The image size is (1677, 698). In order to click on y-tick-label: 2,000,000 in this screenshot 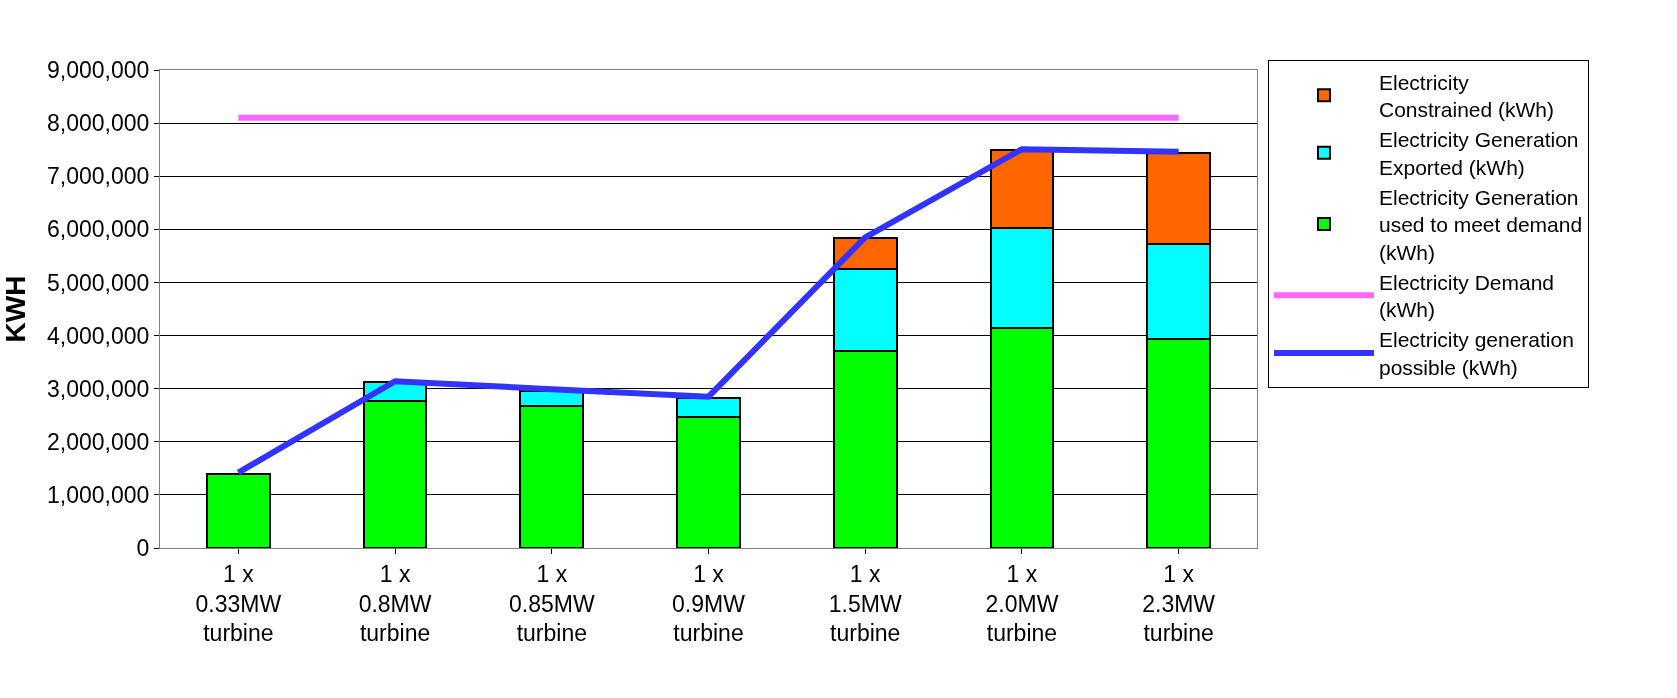, I will do `click(98, 441)`.